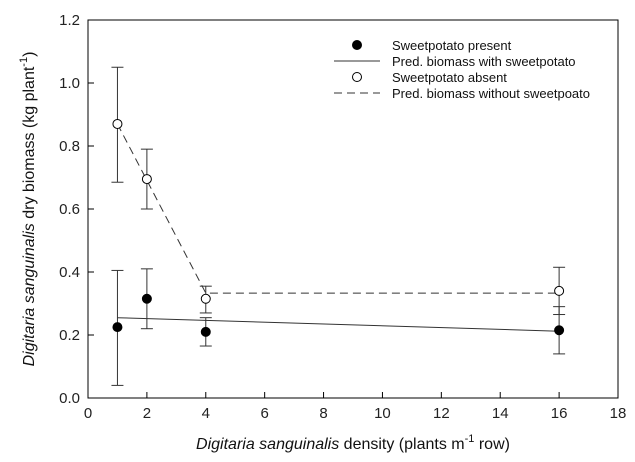  I want to click on predicted-line-with-sweetpotato, so click(338, 324).